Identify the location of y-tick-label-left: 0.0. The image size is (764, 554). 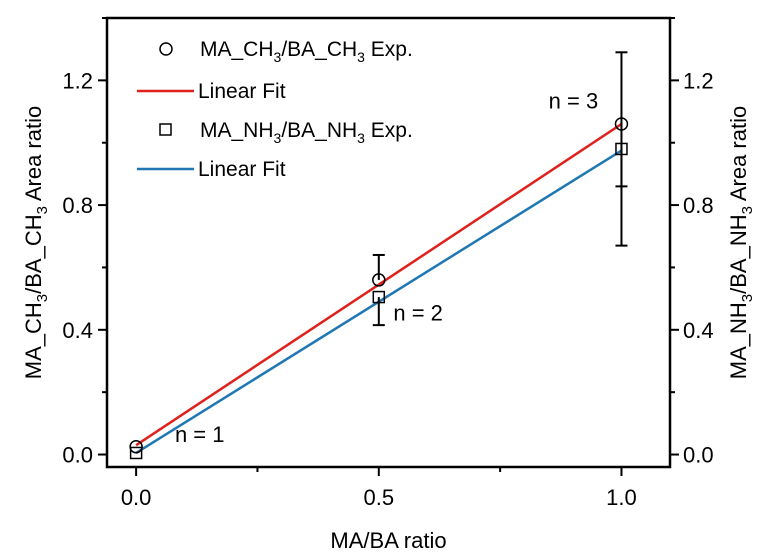
(77, 455).